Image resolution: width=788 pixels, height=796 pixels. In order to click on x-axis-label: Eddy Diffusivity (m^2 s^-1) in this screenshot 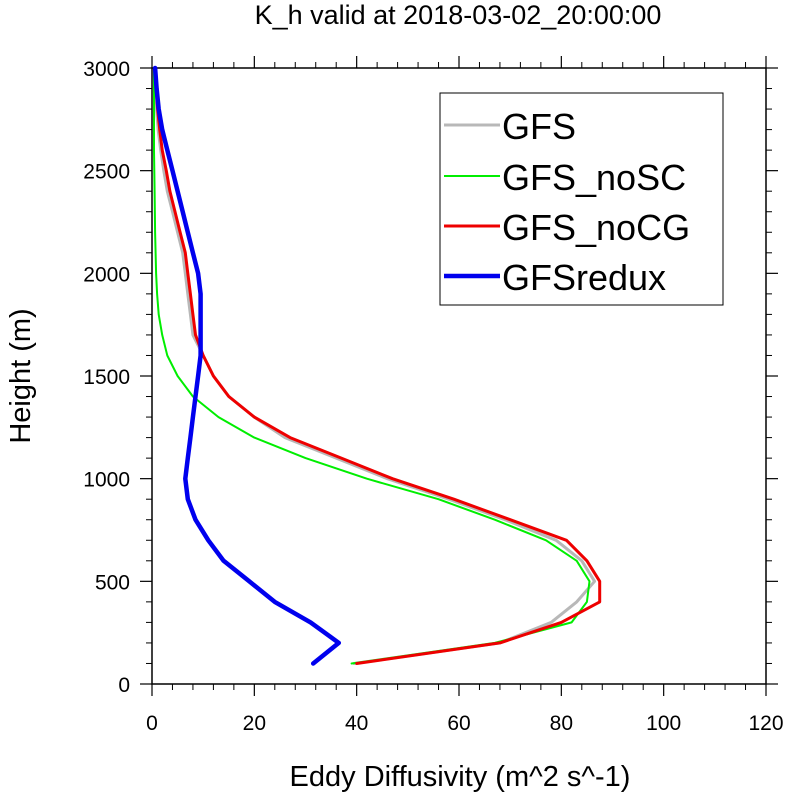, I will do `click(460, 777)`.